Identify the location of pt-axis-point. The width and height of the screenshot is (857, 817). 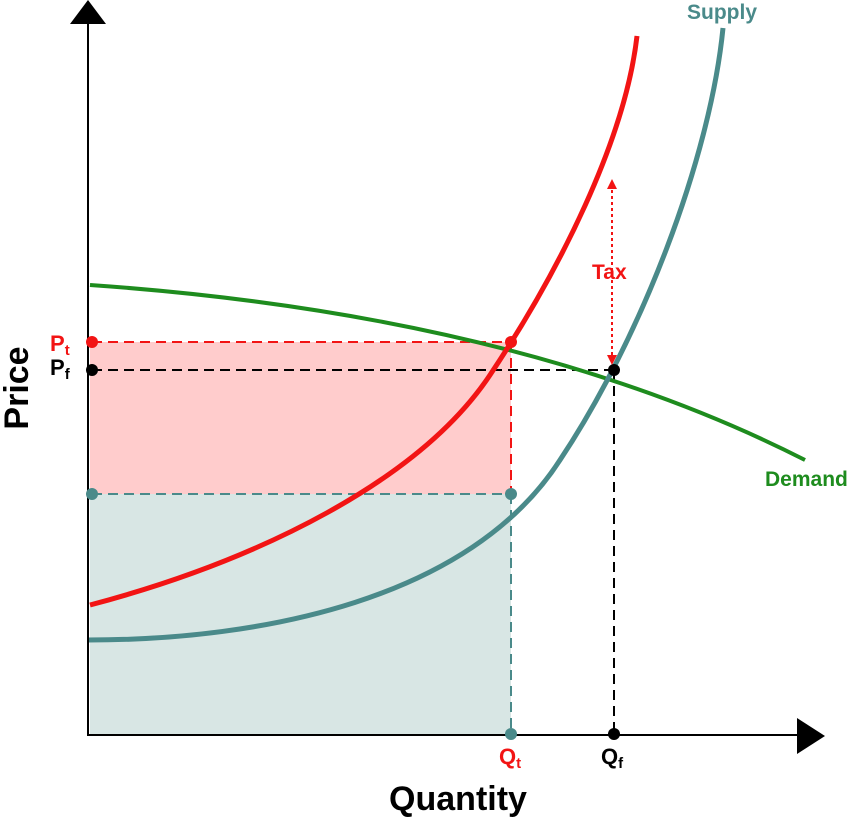
(92, 342).